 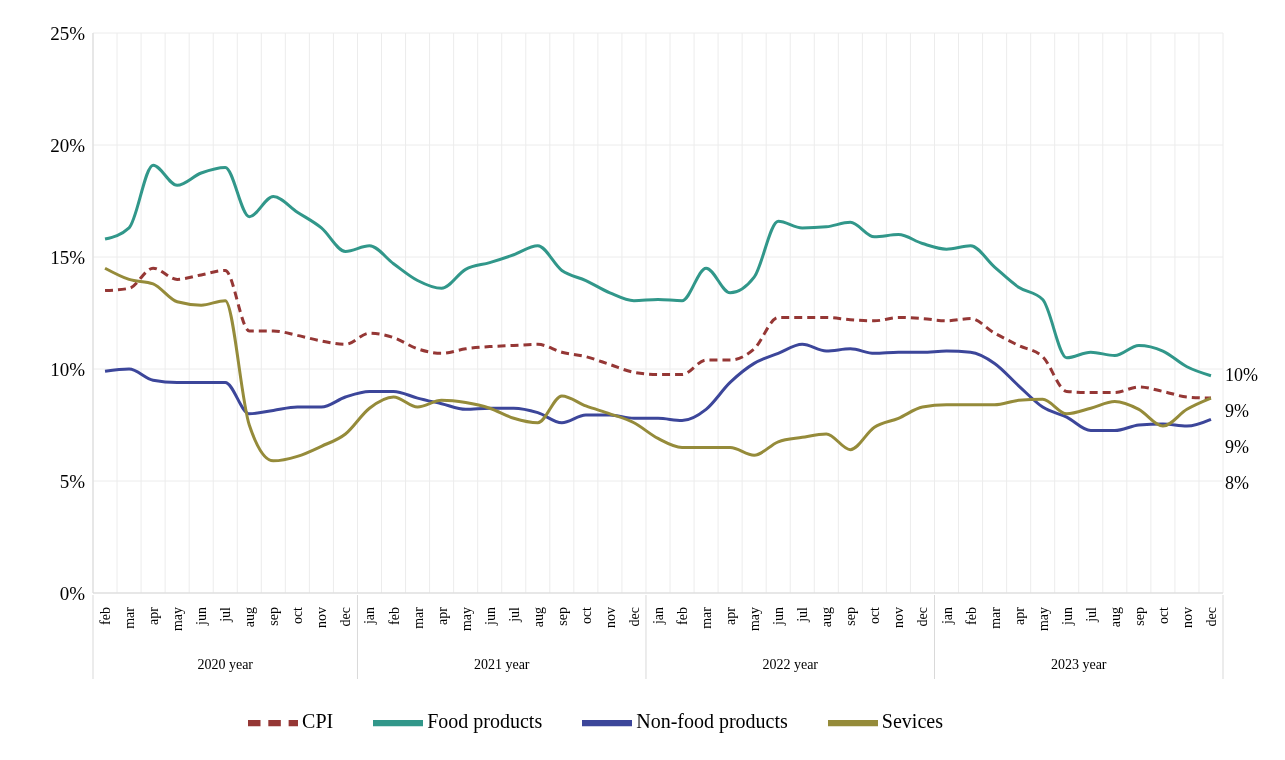 I want to click on y-tick-label: 20%, so click(x=68, y=145).